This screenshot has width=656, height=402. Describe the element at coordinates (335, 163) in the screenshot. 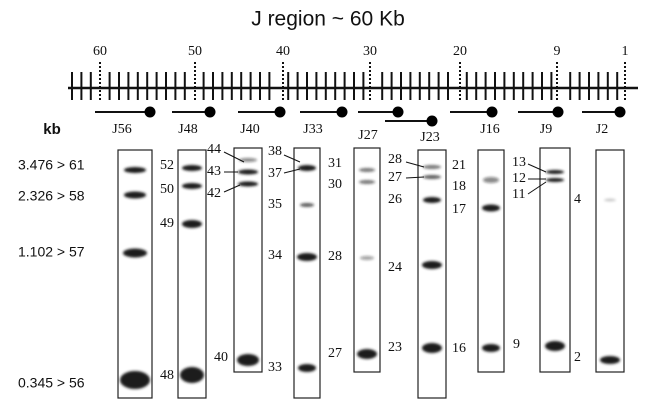

I see `band-label: 31` at that location.